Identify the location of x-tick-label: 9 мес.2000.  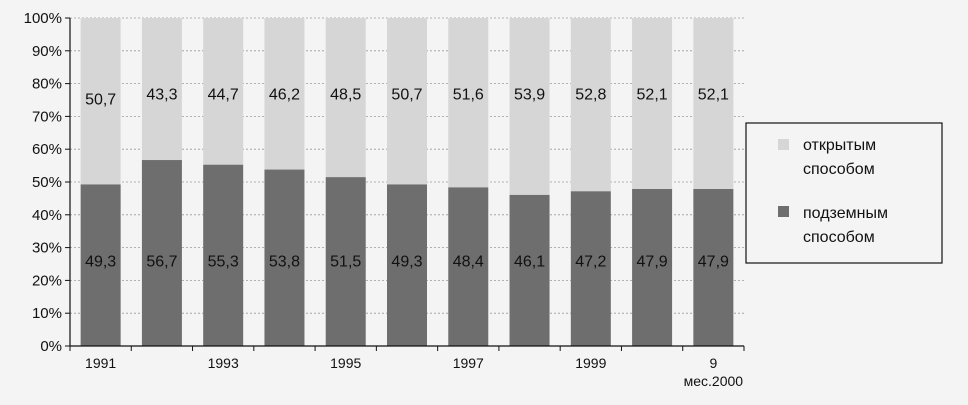
(714, 372).